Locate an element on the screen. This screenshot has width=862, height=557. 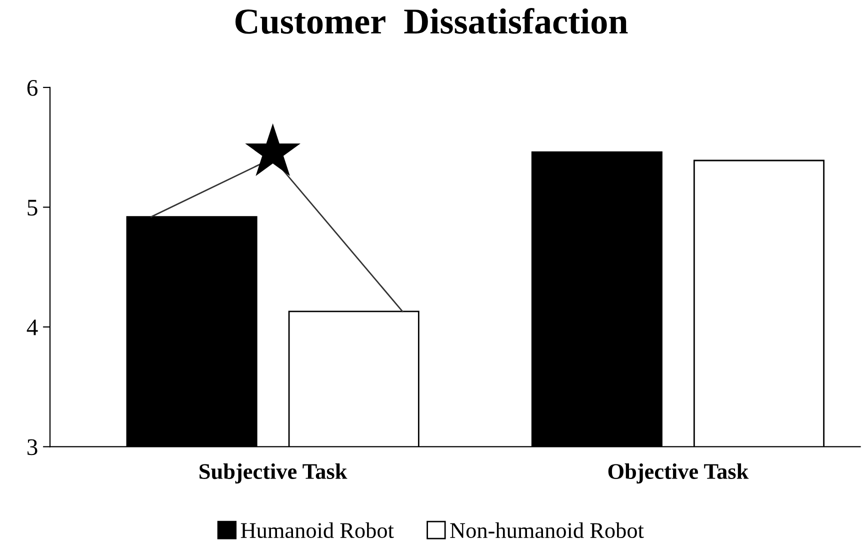
y-tick-label: 3 is located at coordinates (33, 447).